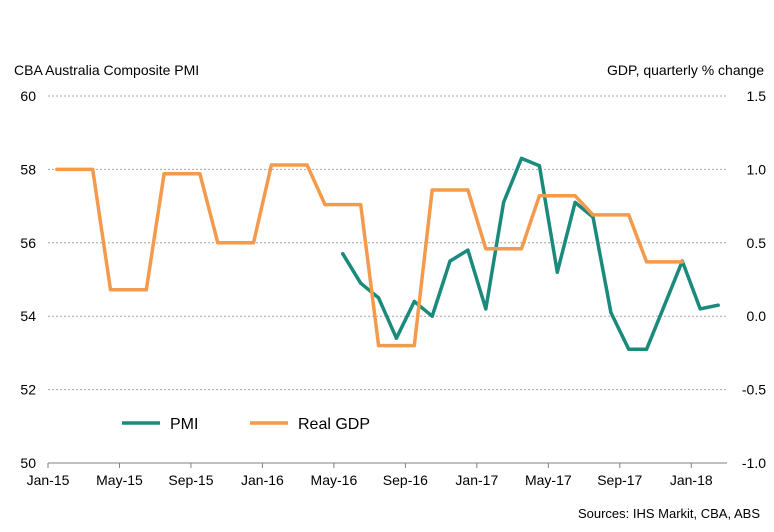  Describe the element at coordinates (107, 70) in the screenshot. I see `left-axis-title: CBA Australia Composite PMI` at that location.